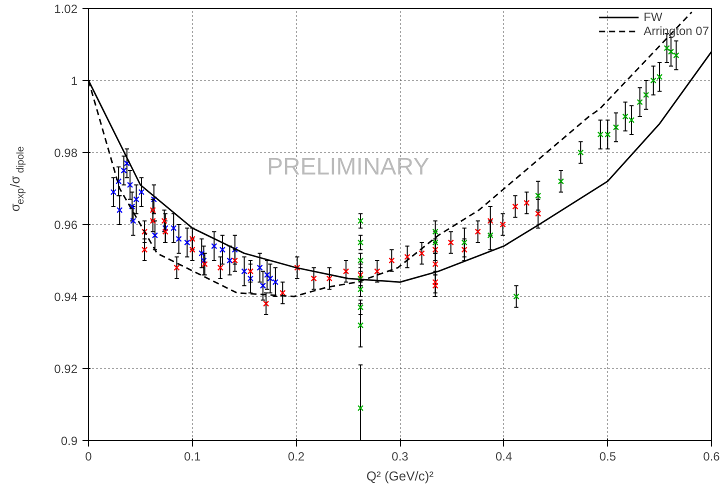 The image size is (725, 490). What do you see at coordinates (654, 17) in the screenshot?
I see `legend-label: FW` at bounding box center [654, 17].